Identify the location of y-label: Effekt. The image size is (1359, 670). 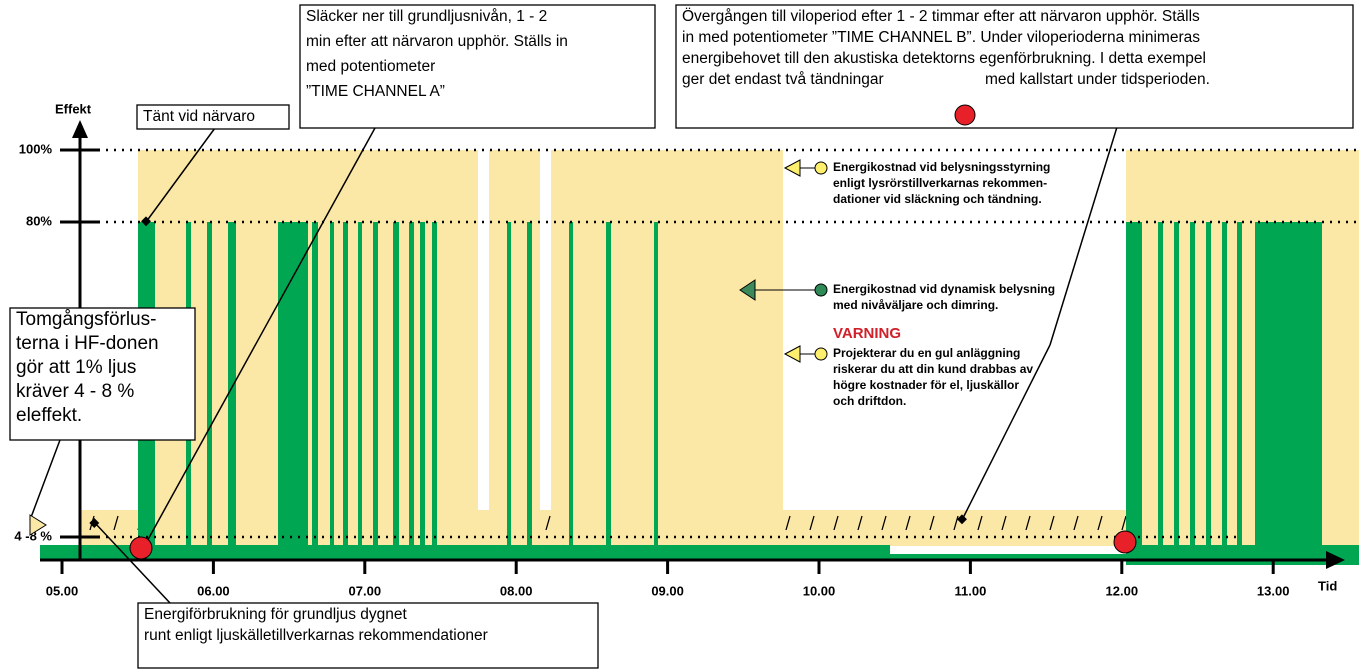
(73, 108).